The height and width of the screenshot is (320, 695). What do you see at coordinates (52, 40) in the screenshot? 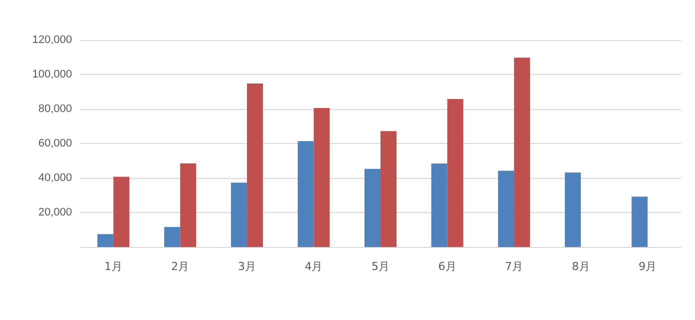
I see `y-tick-label: 120,000` at bounding box center [52, 40].